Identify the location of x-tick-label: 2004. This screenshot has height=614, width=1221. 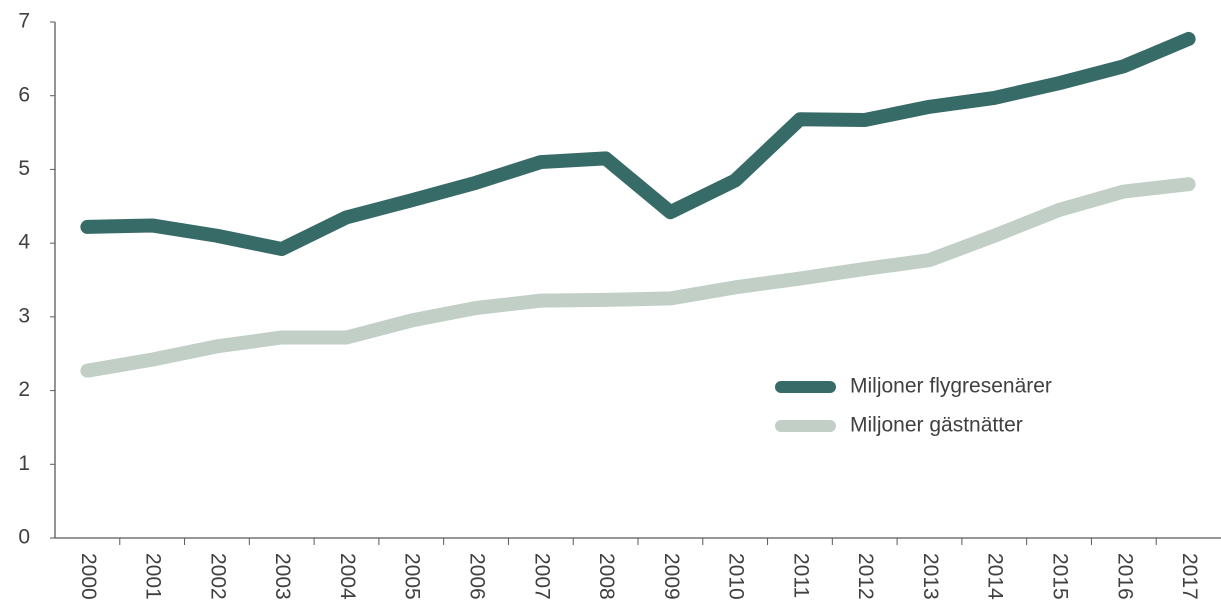
(347, 576).